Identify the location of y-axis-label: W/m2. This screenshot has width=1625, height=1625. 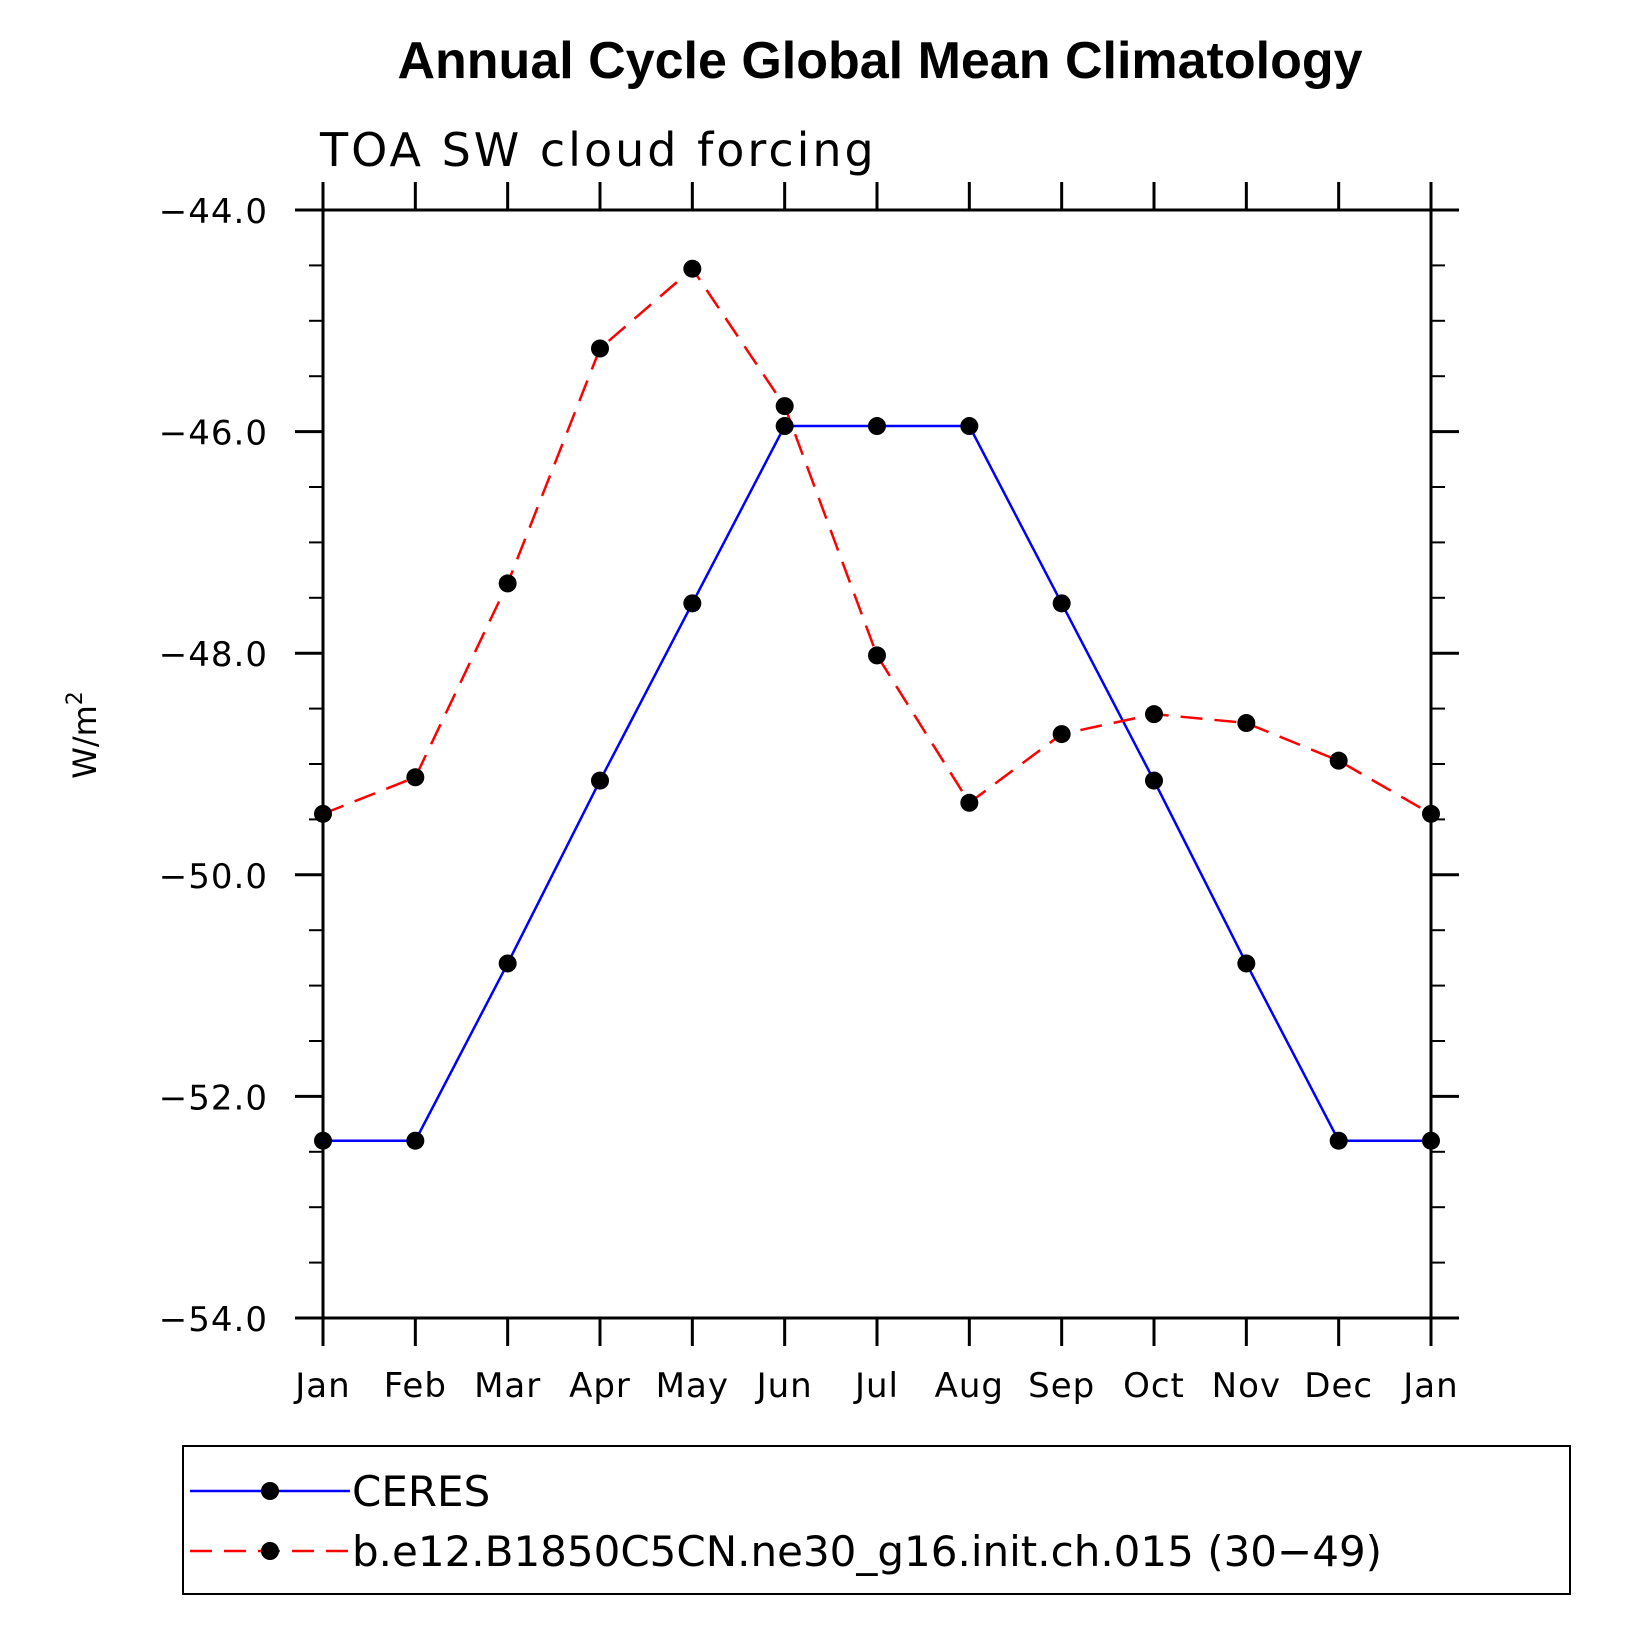
(83, 735).